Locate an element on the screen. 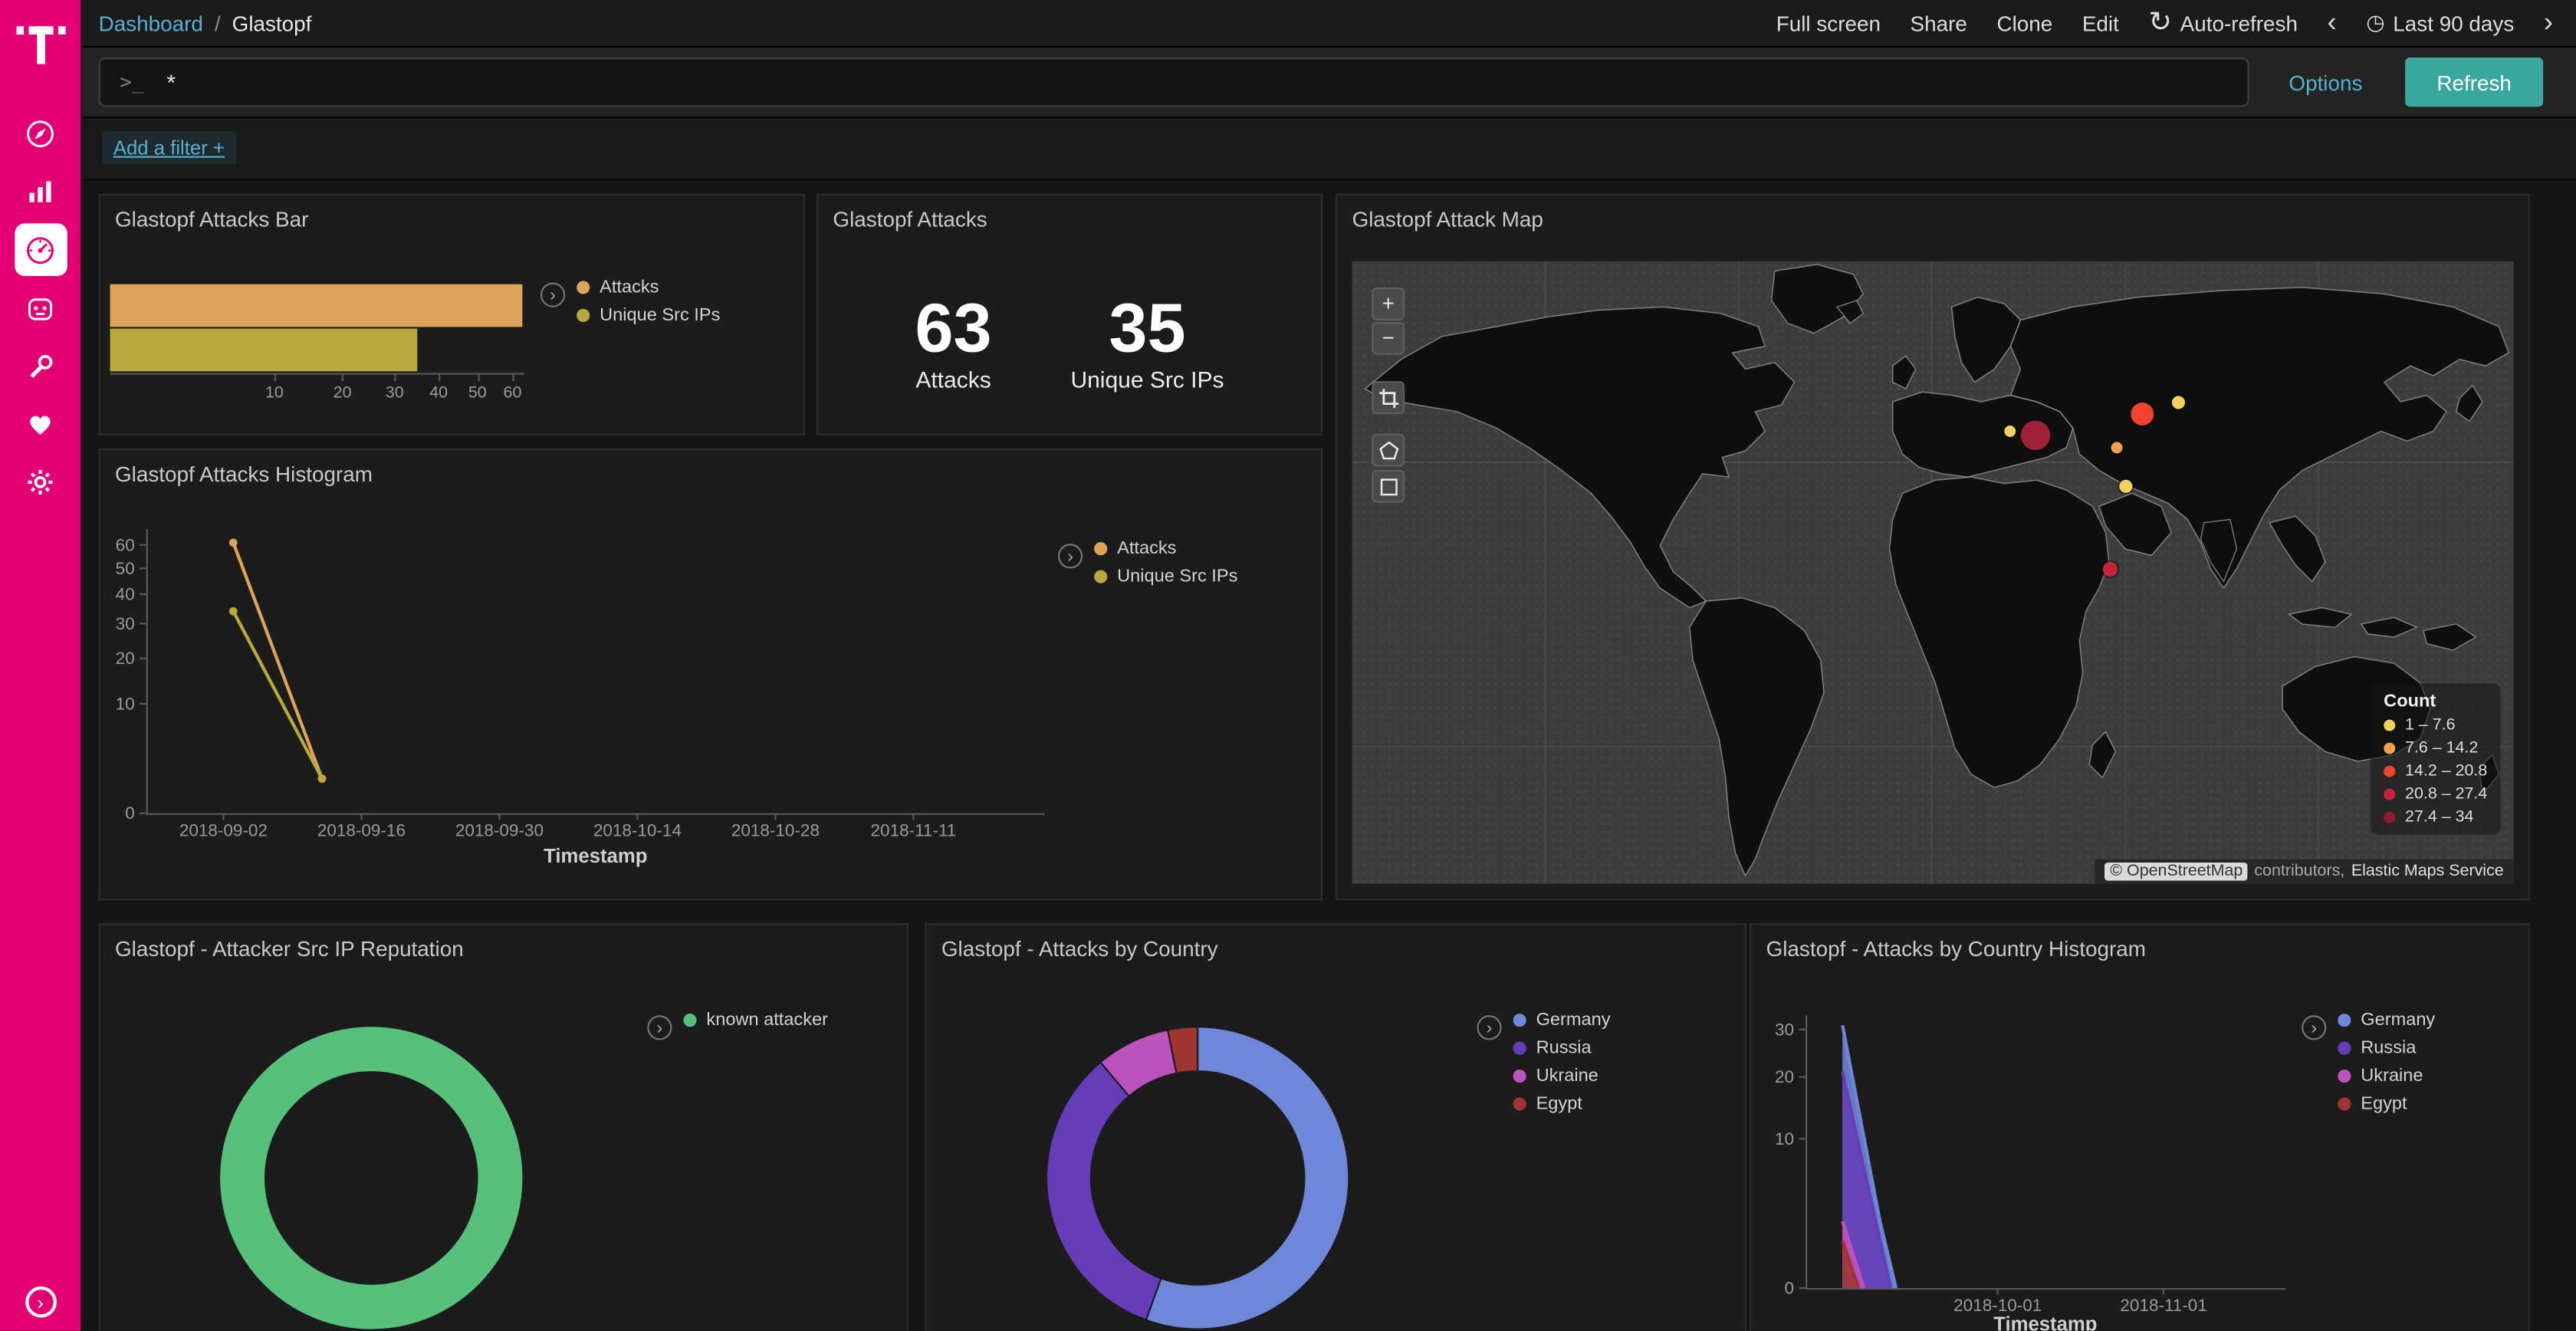  sidebar-item-visualize is located at coordinates (41, 190).